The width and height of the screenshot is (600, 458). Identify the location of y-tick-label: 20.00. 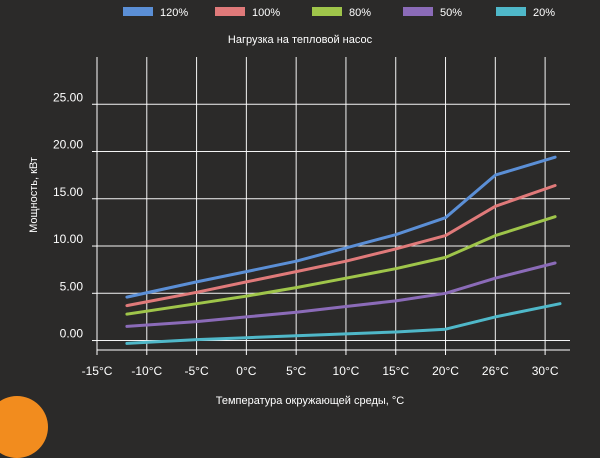
(68, 145).